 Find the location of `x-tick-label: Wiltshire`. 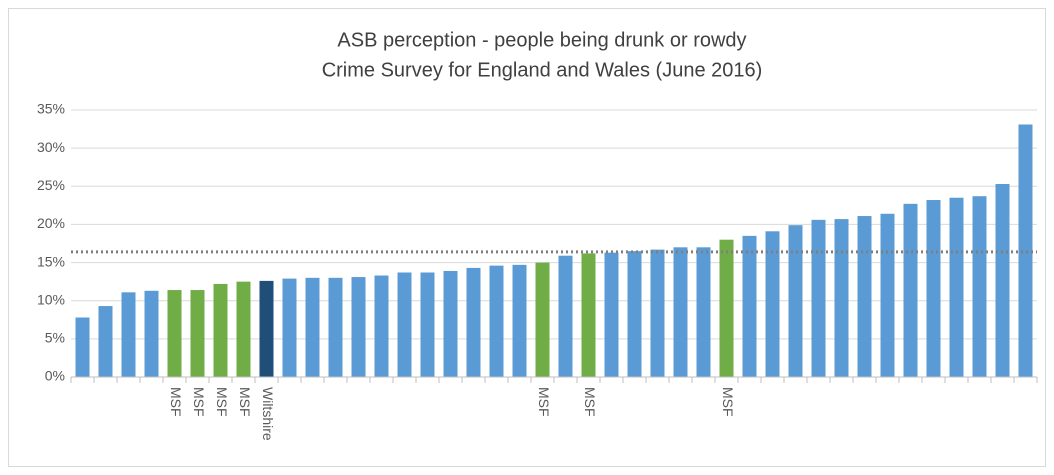

x-tick-label: Wiltshire is located at coordinates (268, 414).